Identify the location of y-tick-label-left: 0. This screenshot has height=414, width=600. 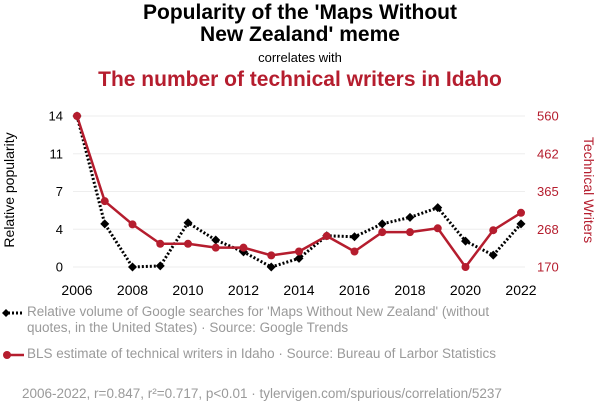
(59, 267).